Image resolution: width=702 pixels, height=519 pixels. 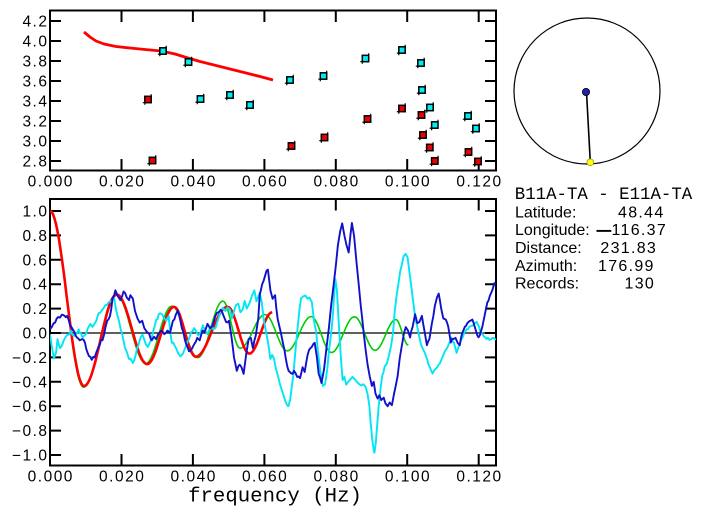 I want to click on svg-text: Azimuth:, so click(x=546, y=266).